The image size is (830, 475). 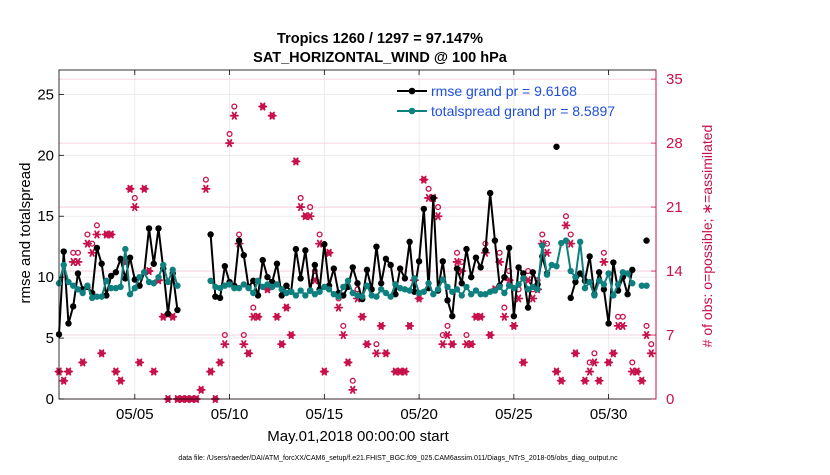 I want to click on x-tick-label: 05/05, so click(x=135, y=414).